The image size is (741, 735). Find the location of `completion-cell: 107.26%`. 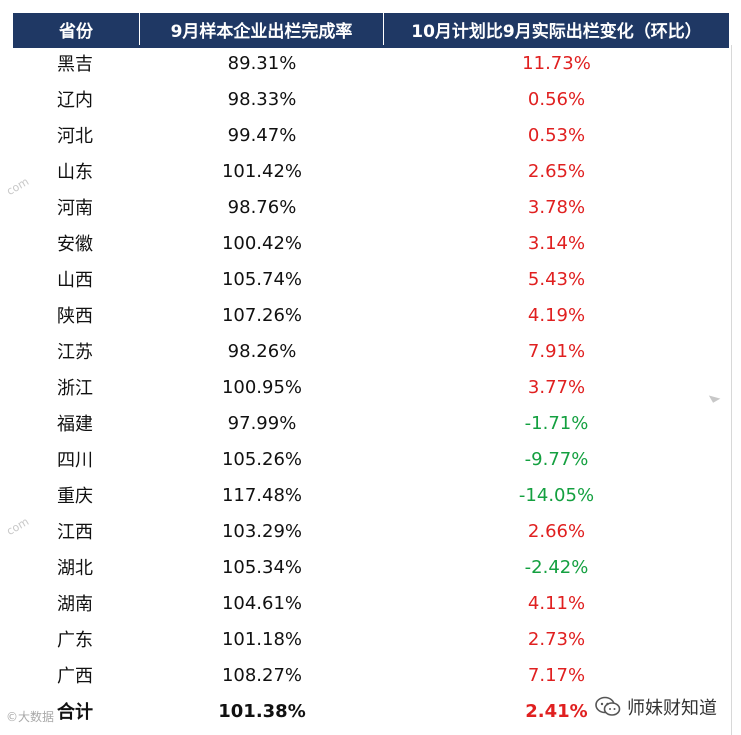

completion-cell: 107.26% is located at coordinates (262, 315).